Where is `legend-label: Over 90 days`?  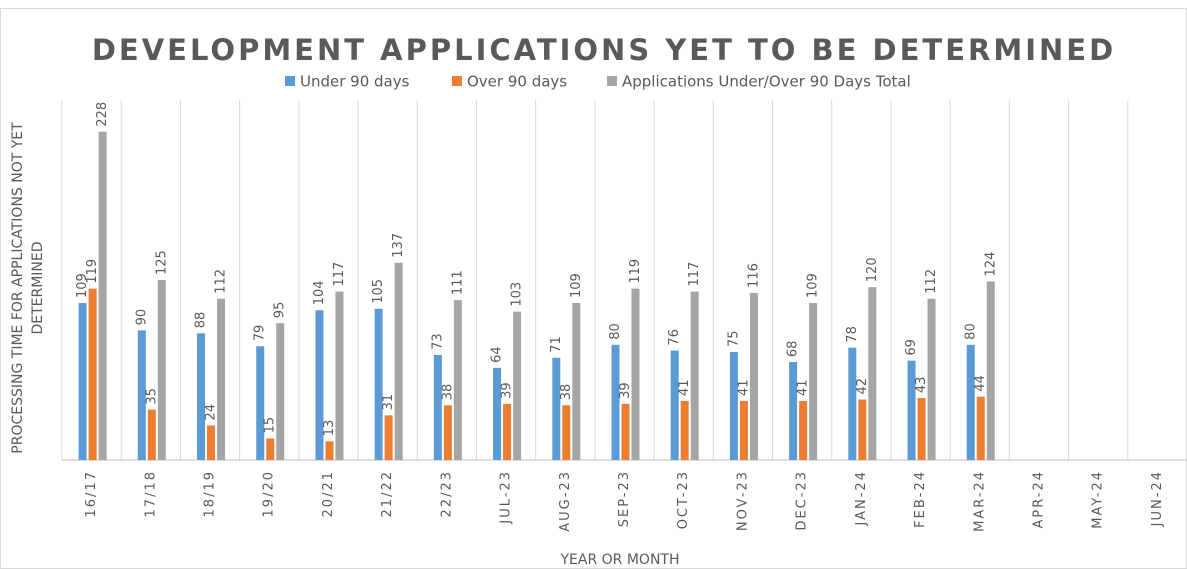
legend-label: Over 90 days is located at coordinates (517, 82).